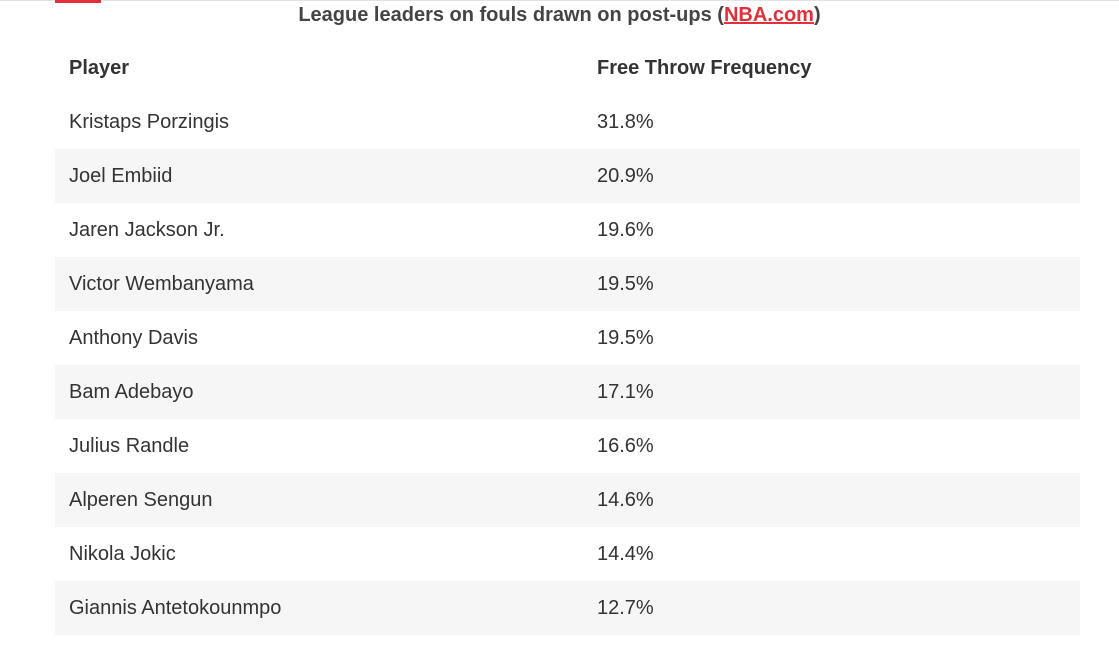 This screenshot has height=646, width=1119. I want to click on accent-bar, so click(78, 1).